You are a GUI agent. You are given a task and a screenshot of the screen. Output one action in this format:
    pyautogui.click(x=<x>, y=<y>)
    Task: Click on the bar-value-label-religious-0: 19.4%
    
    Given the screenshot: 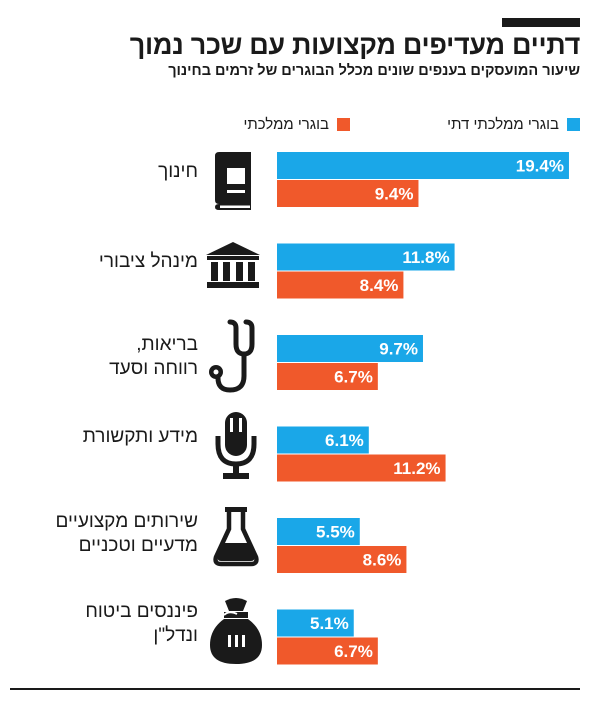 What is the action you would take?
    pyautogui.click(x=540, y=166)
    